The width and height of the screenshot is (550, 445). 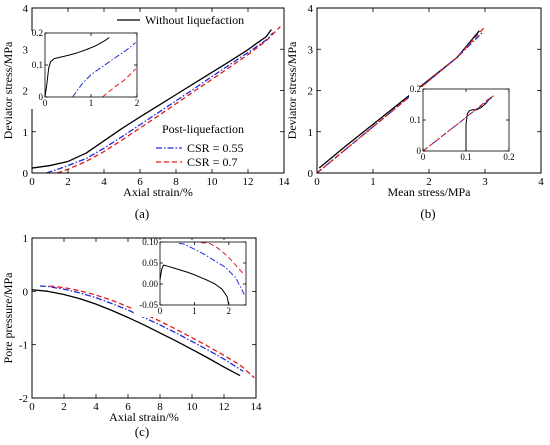 I want to click on panel-c-inset-series-2-line, so click(x=223, y=259).